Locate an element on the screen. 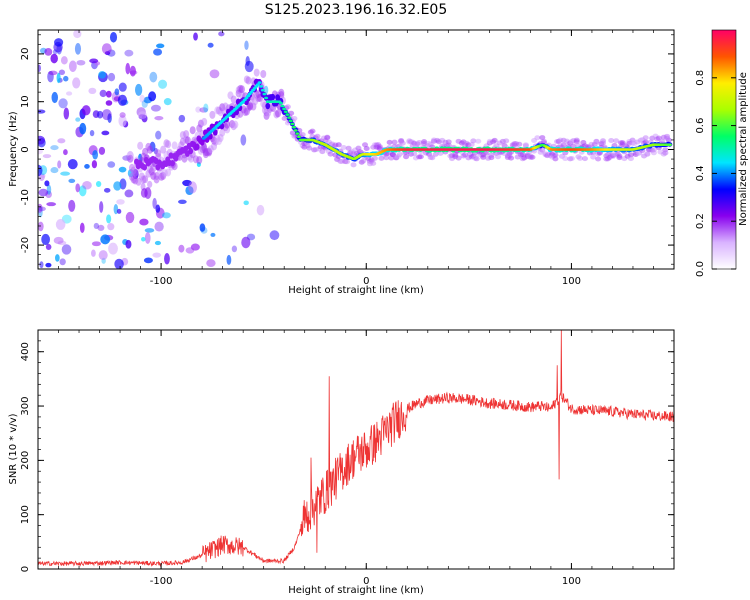 Image resolution: width=750 pixels, height=600 pixels. snr-x-tick-label: -100 is located at coordinates (161, 581).